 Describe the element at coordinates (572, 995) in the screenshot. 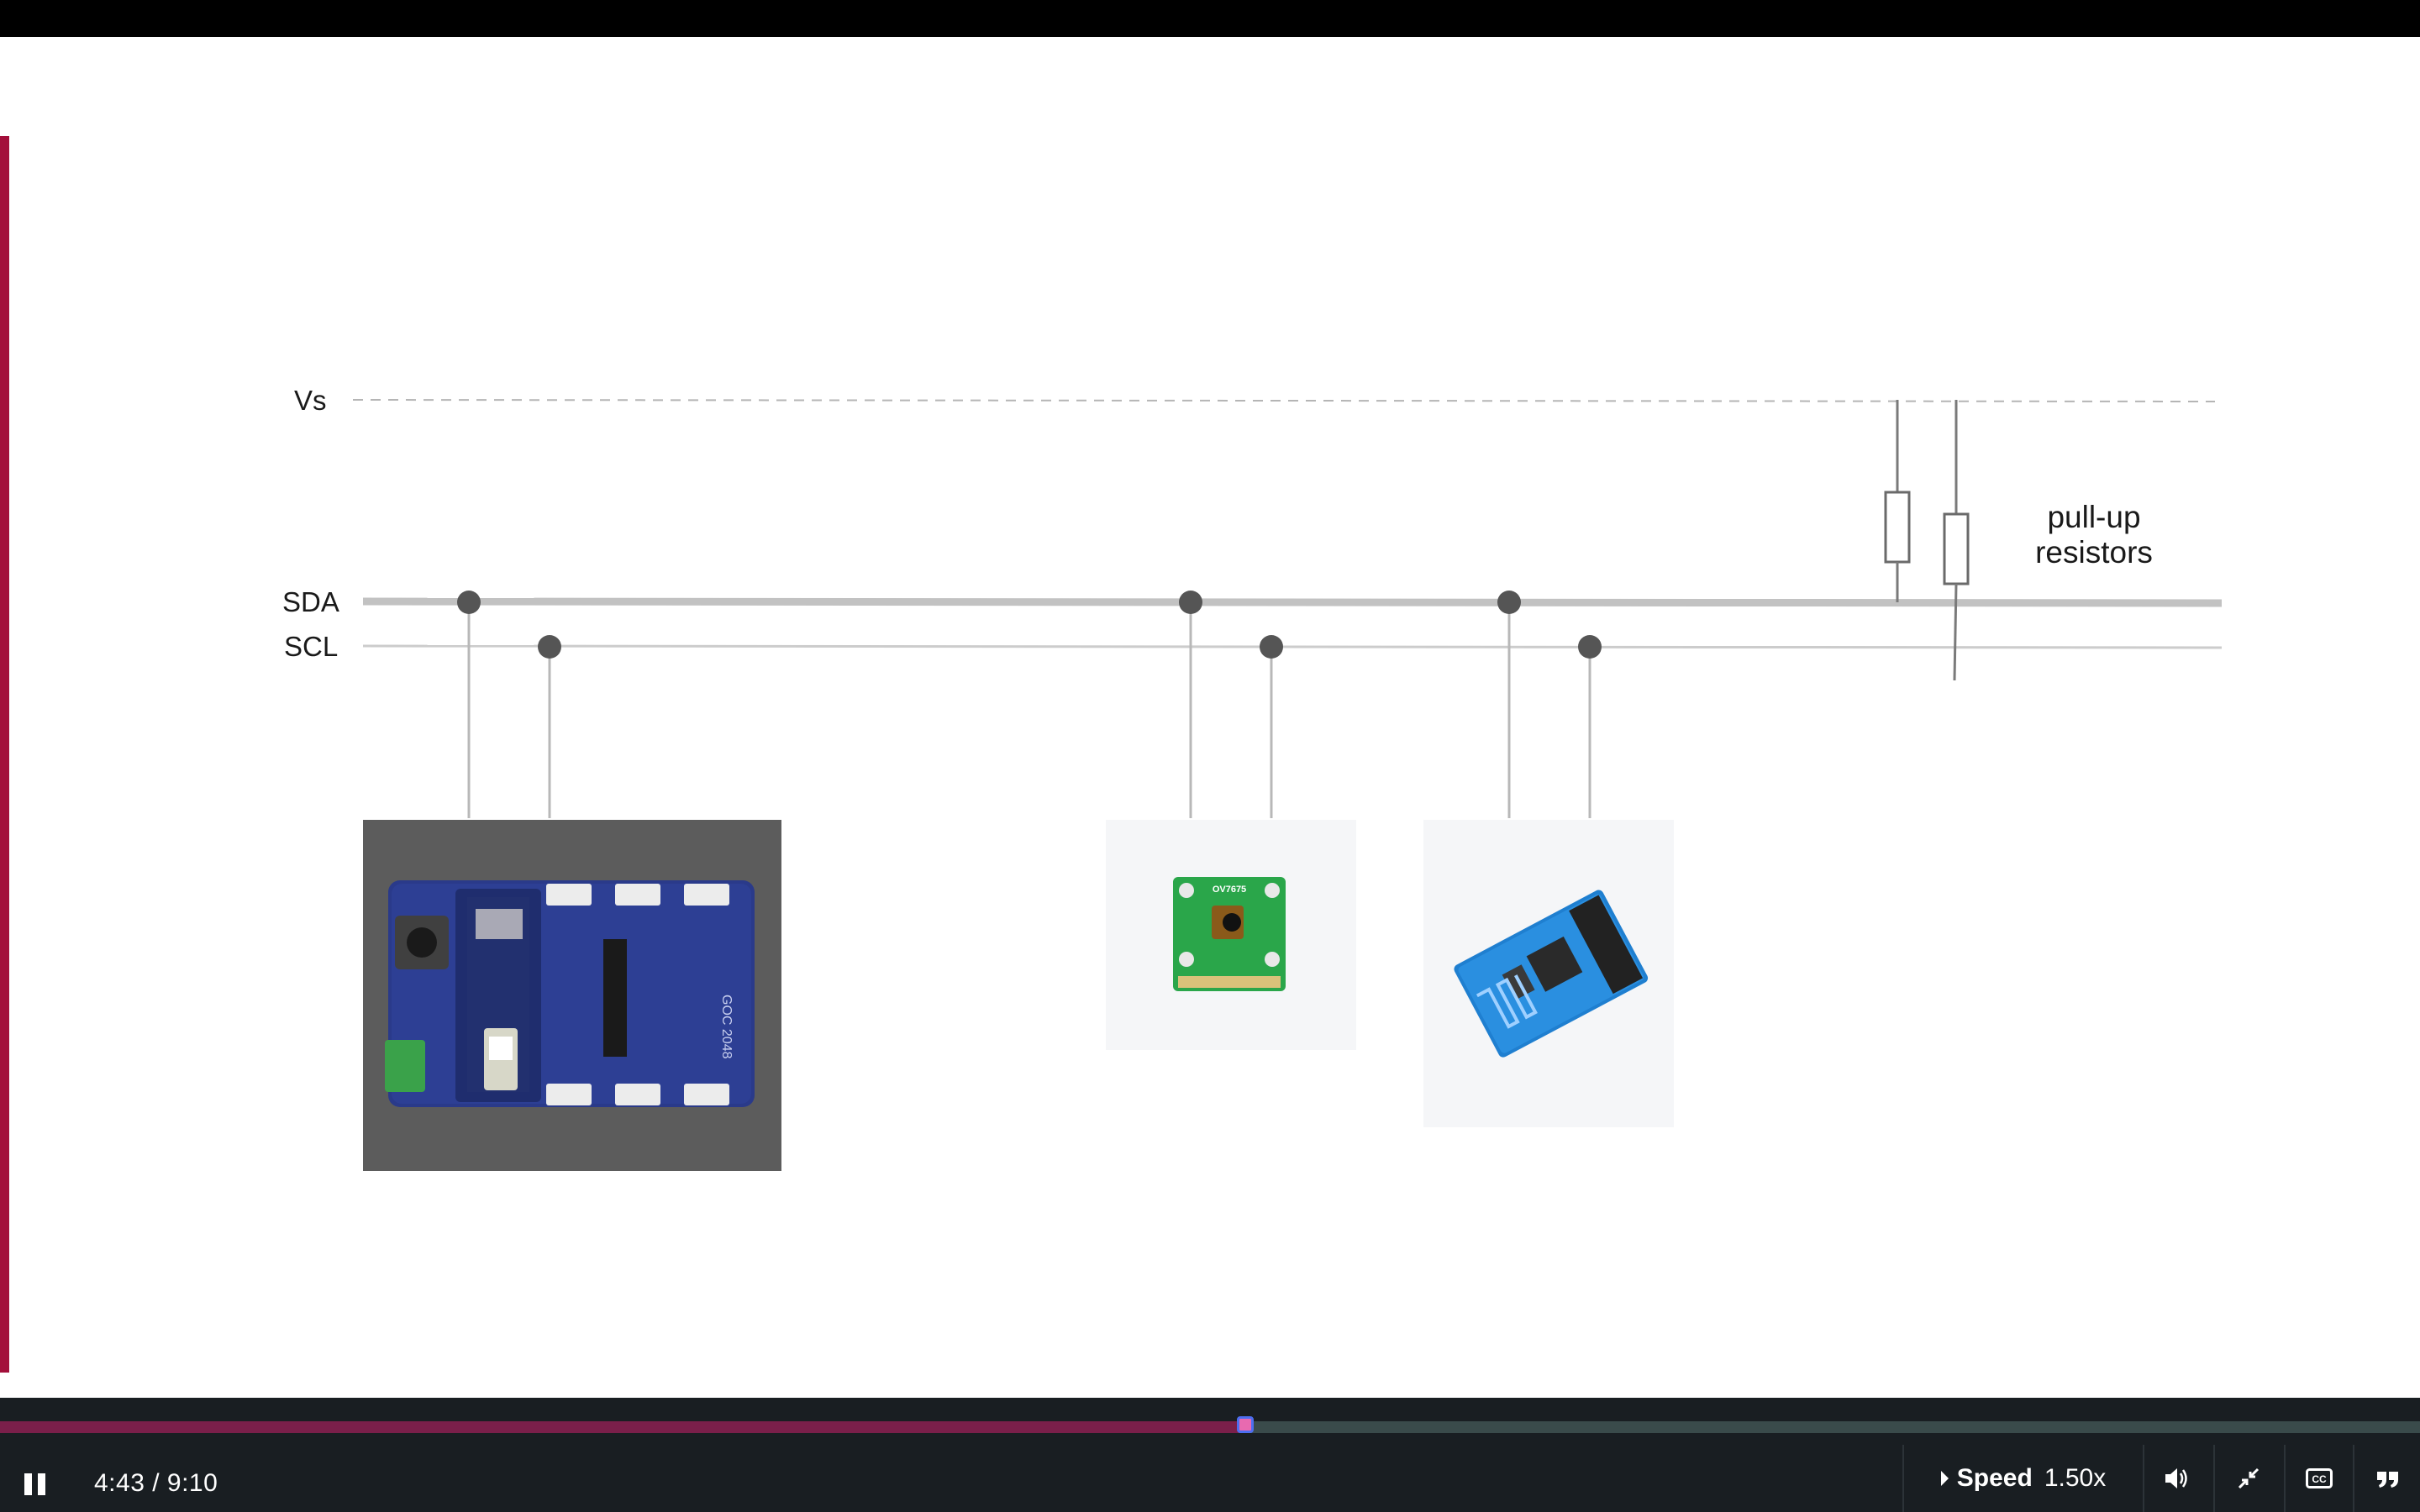

I see `arduino-board-image: GOC 2048` at that location.